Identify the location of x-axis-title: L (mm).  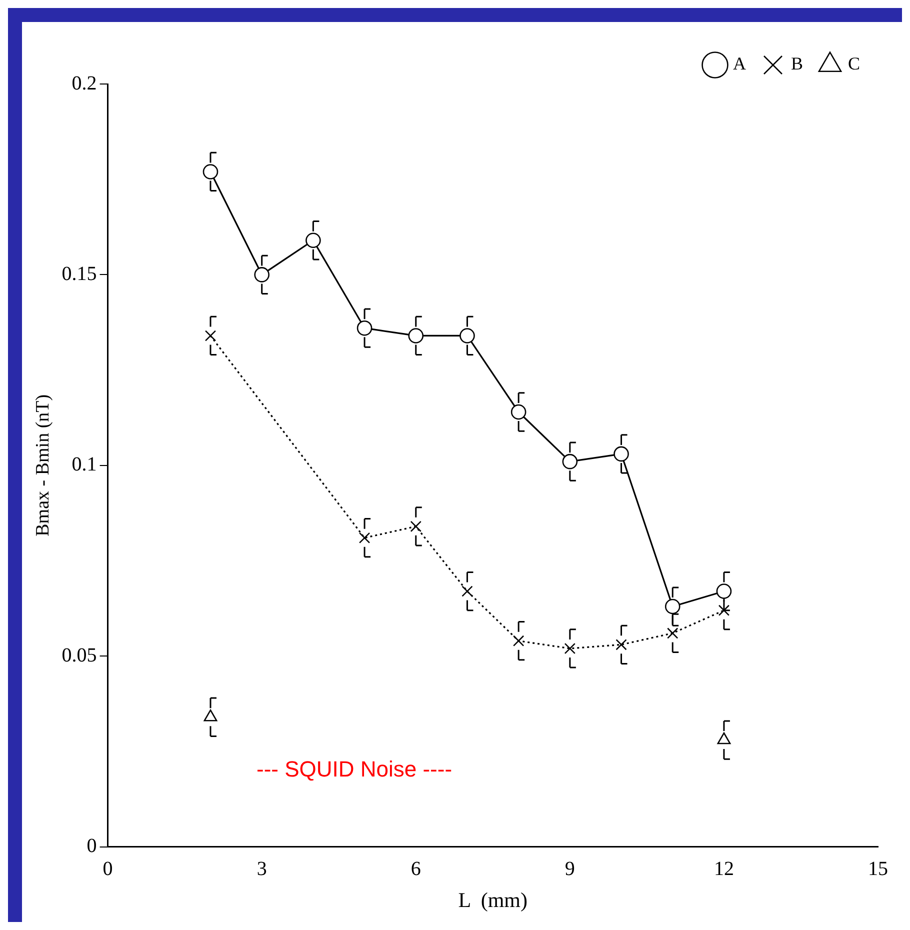
(493, 900).